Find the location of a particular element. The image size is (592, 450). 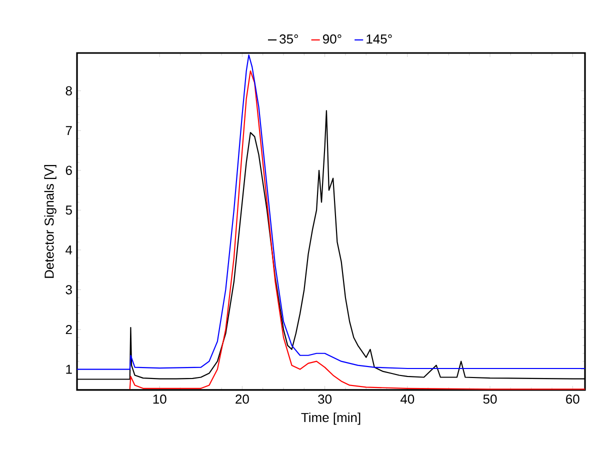

y-axis-title: Detector Signals [V] is located at coordinates (50, 221).